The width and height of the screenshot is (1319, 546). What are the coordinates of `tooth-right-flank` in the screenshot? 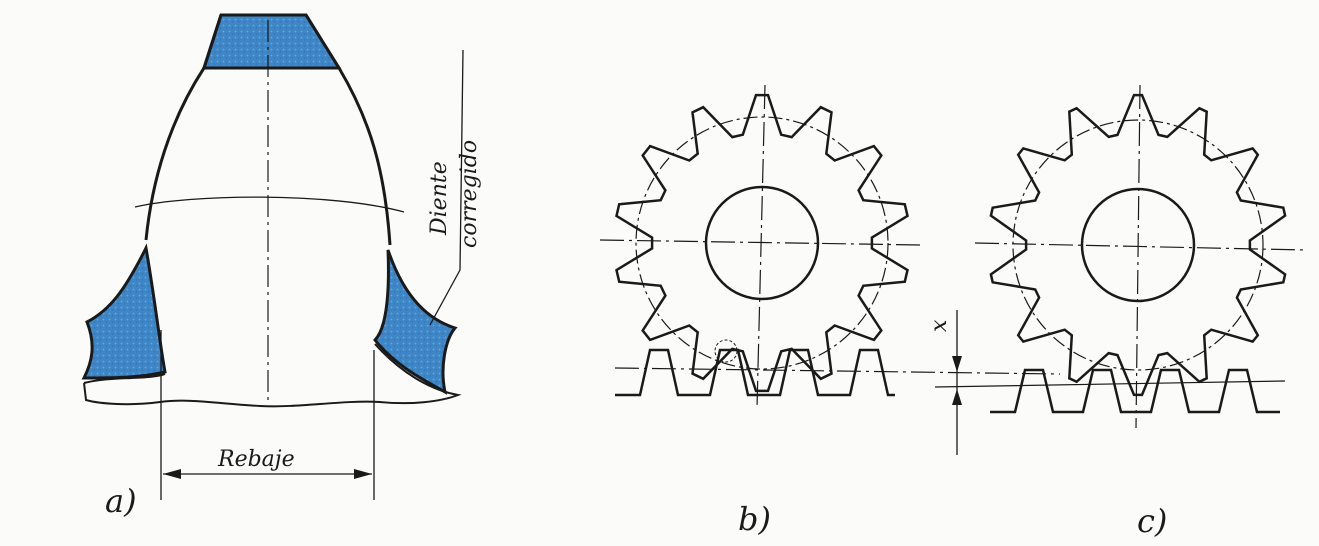 It's located at (348, 130).